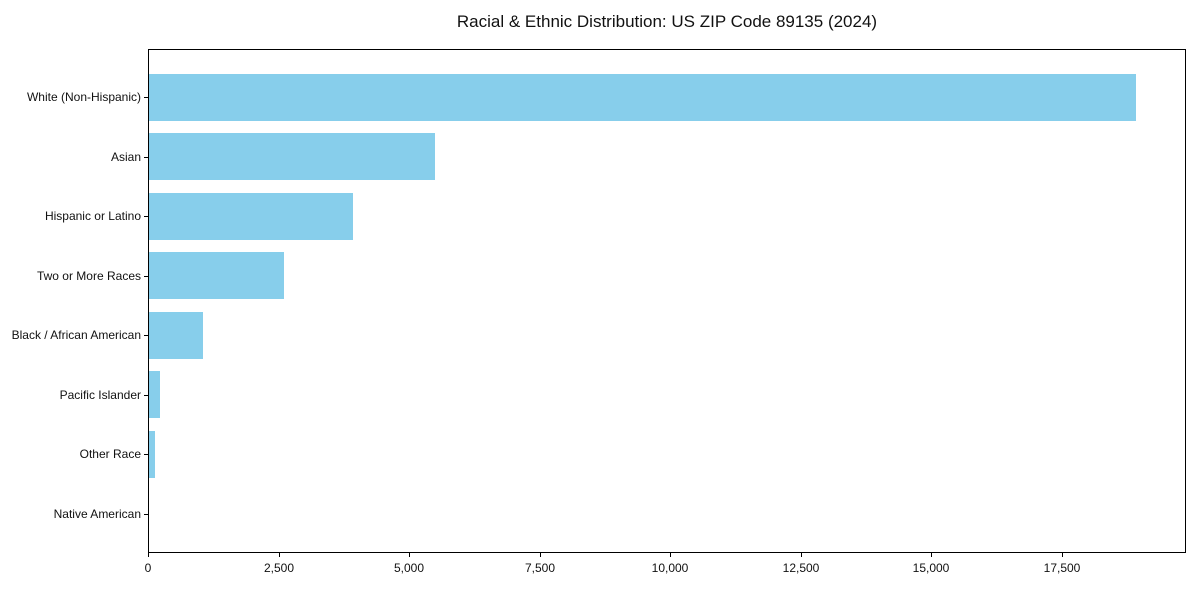  Describe the element at coordinates (110, 454) in the screenshot. I see `y-tick-label: Other Race` at that location.